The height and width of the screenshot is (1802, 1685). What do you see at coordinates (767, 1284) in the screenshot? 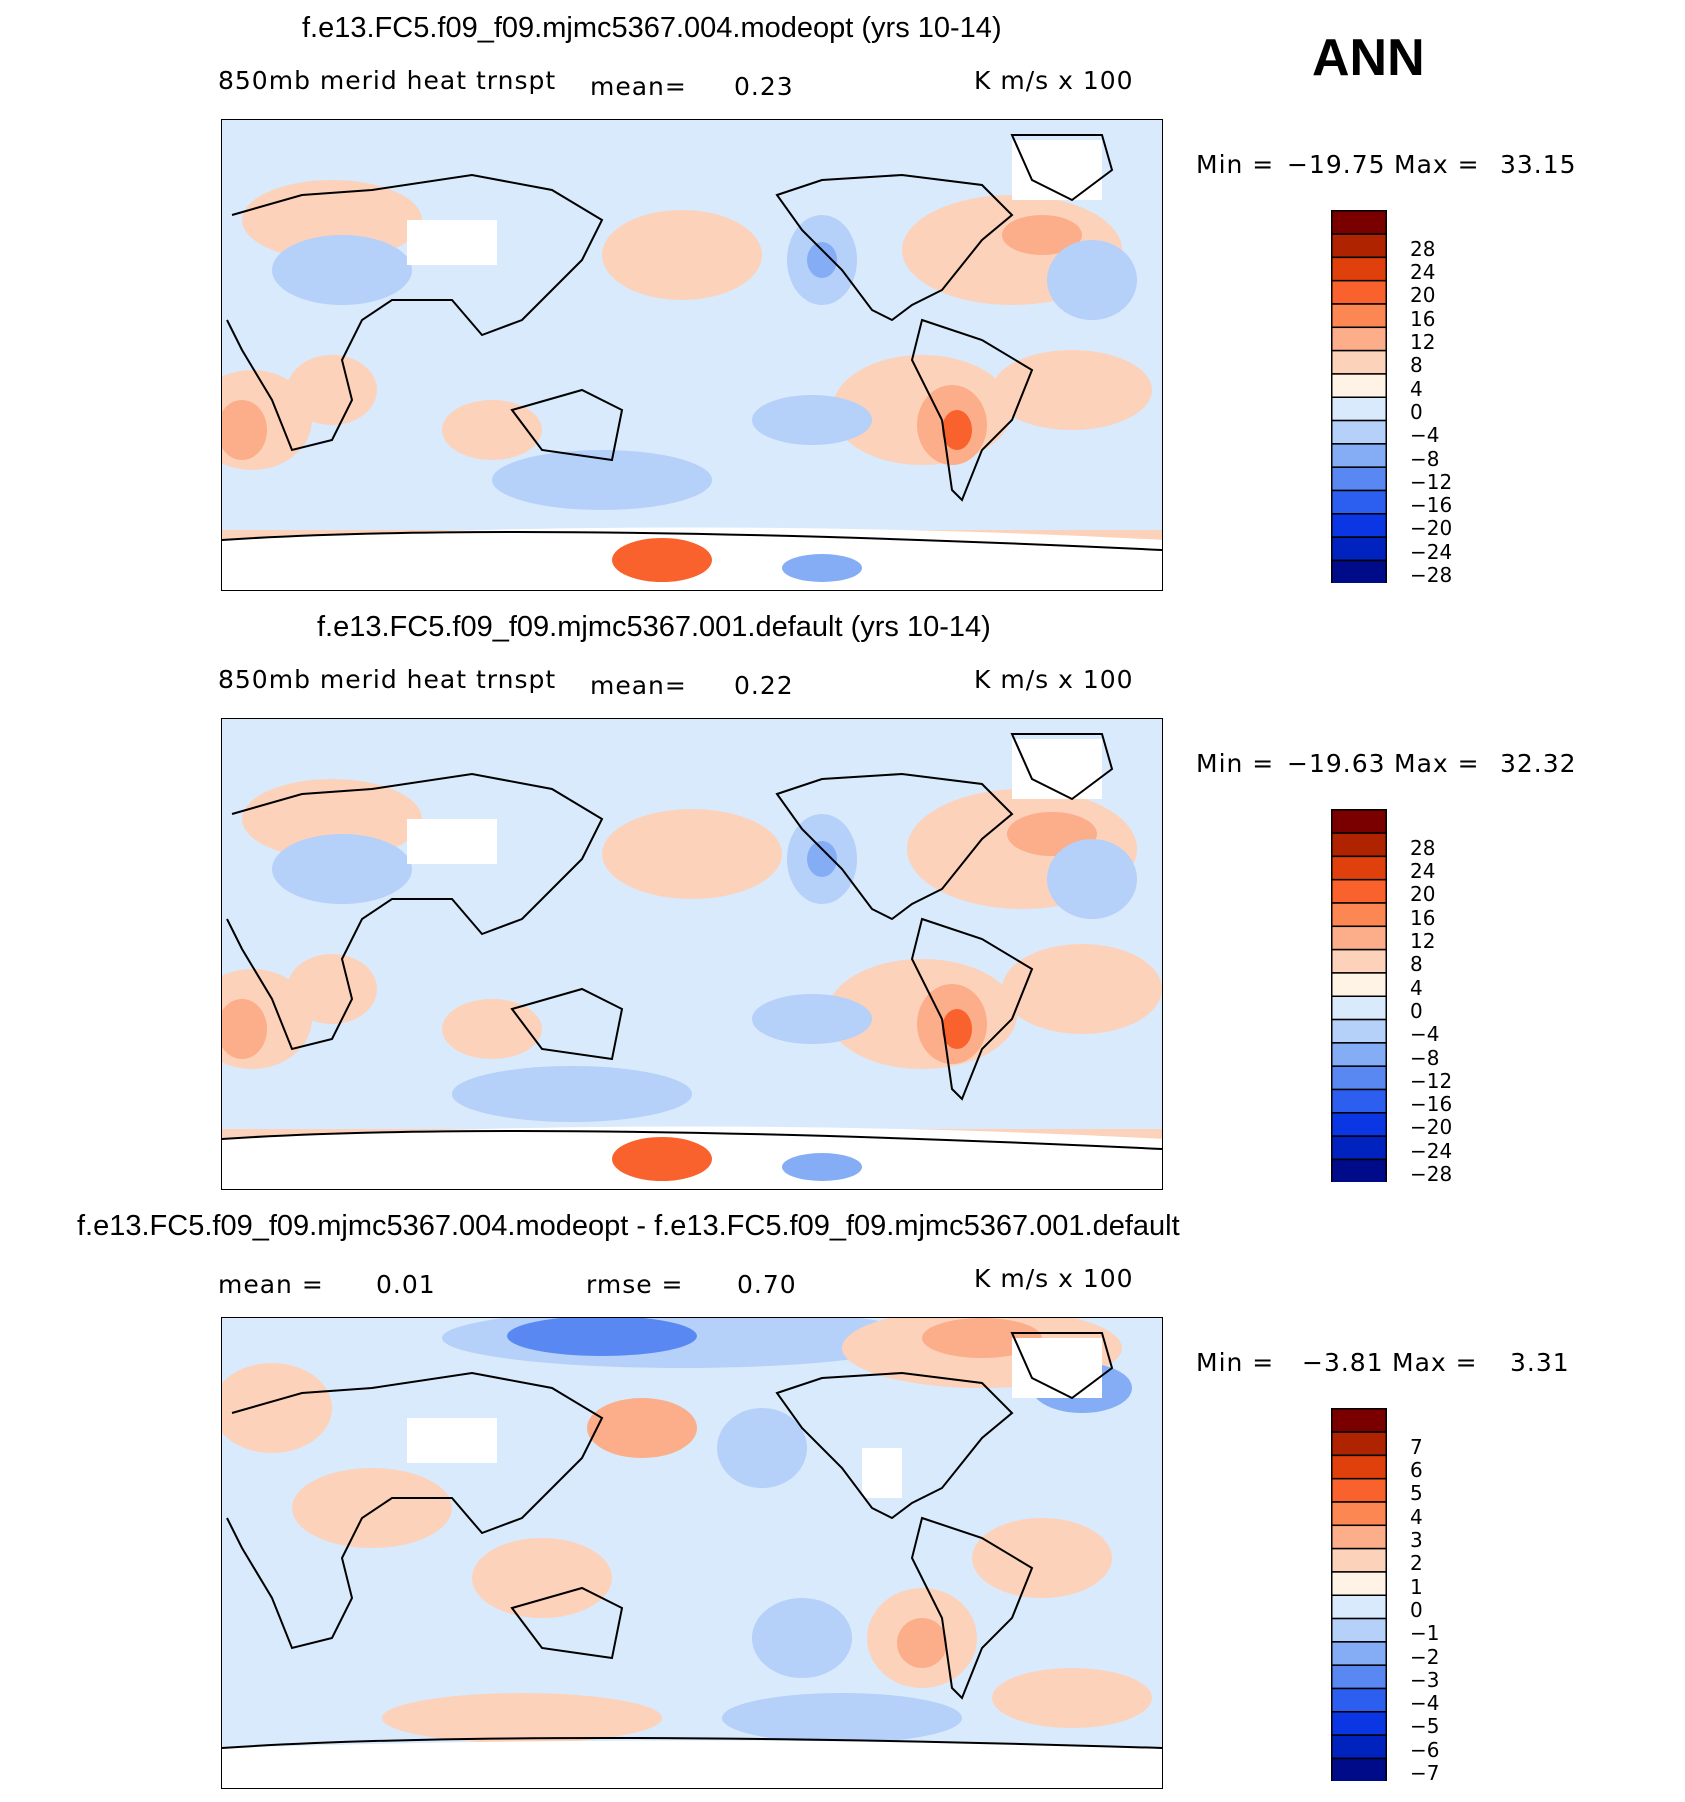
I see `panel3-rmse-value: 0.70` at bounding box center [767, 1284].